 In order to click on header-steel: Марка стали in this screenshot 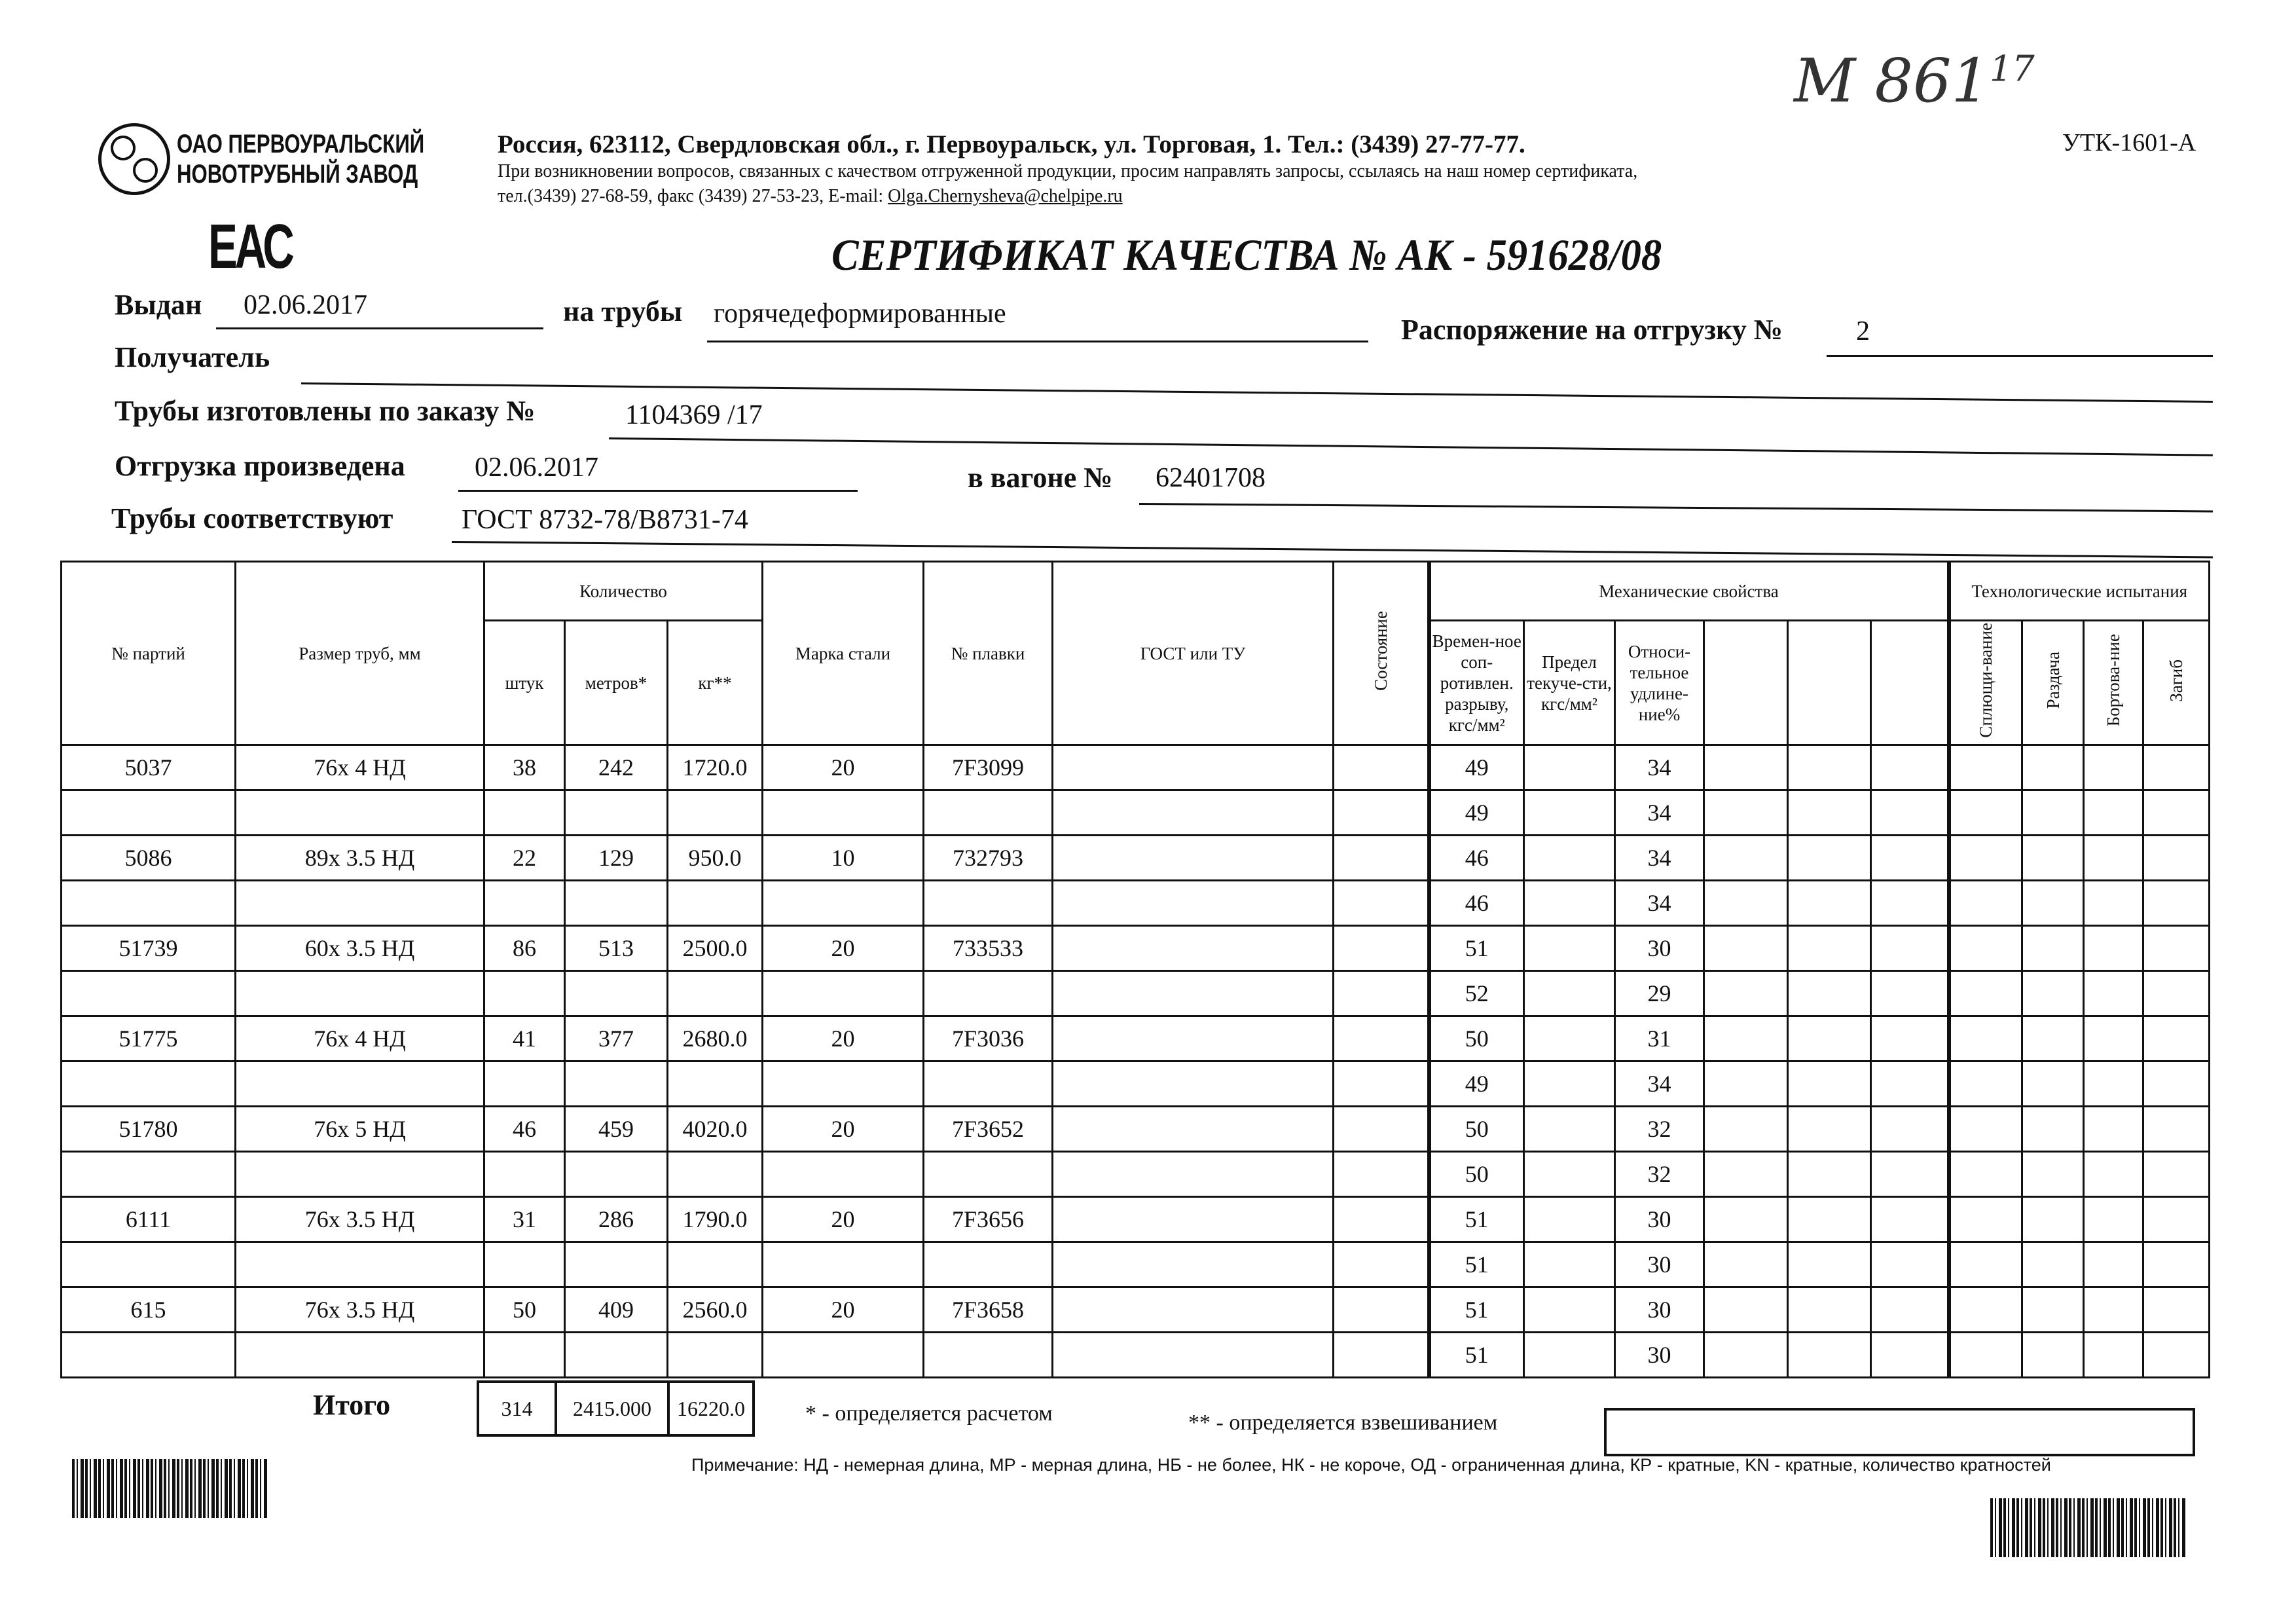, I will do `click(842, 653)`.